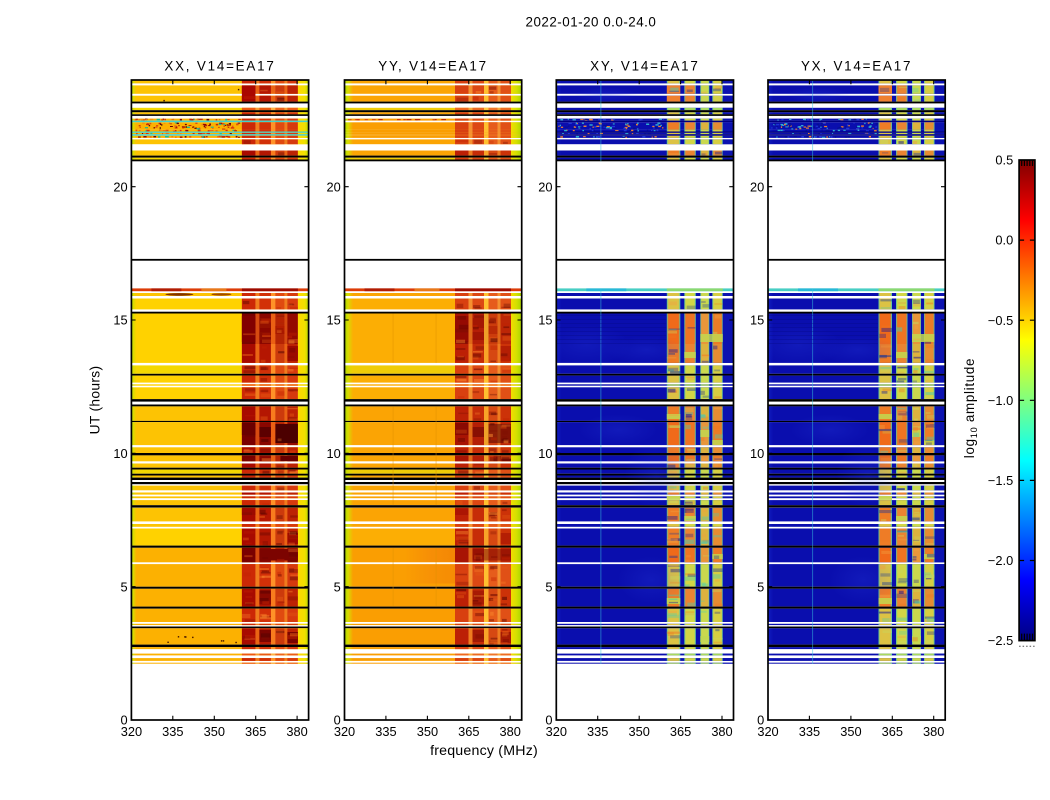  What do you see at coordinates (970, 408) in the screenshot?
I see `svg-text: log10 amplitude` at bounding box center [970, 408].